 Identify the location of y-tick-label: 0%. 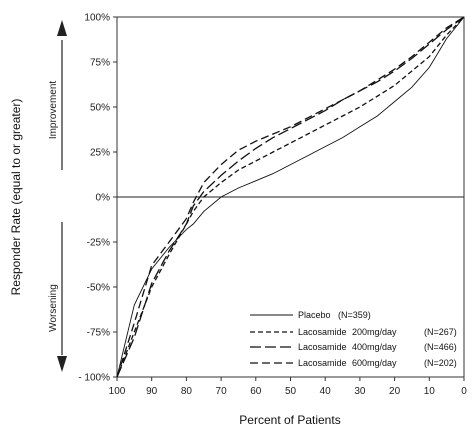
(103, 198).